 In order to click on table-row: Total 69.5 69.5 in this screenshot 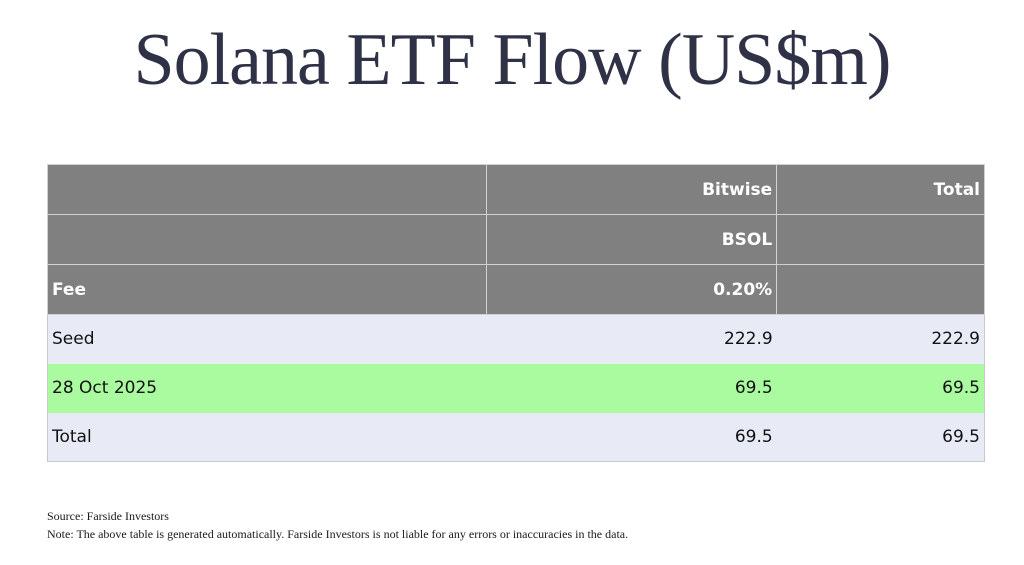, I will do `click(516, 437)`.